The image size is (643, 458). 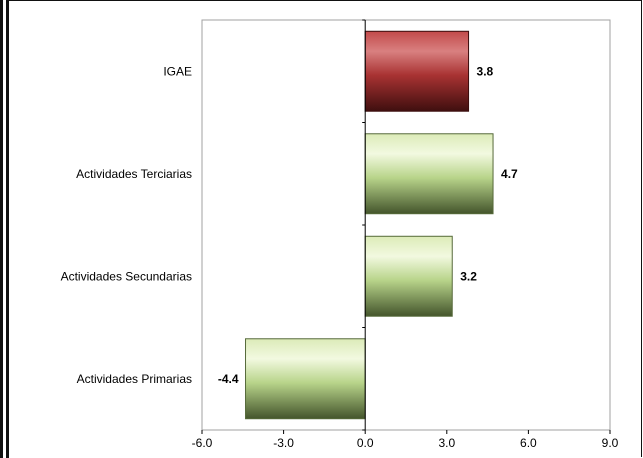 What do you see at coordinates (509, 174) in the screenshot?
I see `data-label-actividades-terciarias: 4.7` at bounding box center [509, 174].